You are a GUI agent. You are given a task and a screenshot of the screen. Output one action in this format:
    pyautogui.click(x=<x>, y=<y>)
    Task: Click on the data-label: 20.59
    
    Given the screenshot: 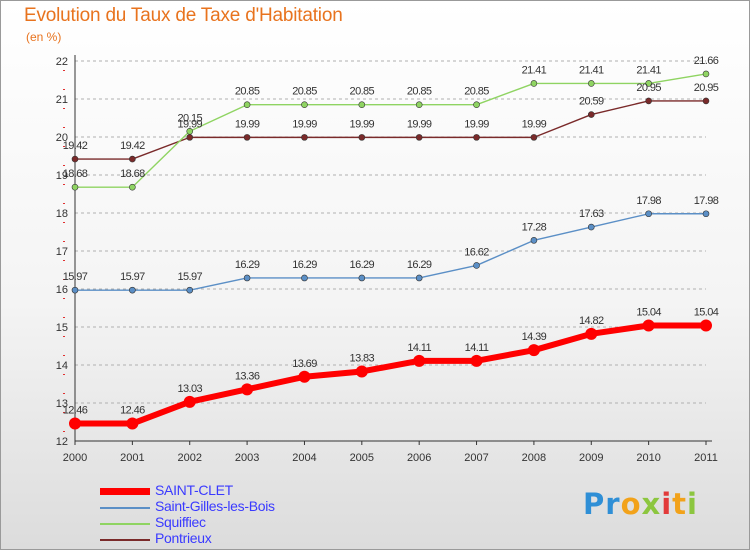 What is the action you would take?
    pyautogui.click(x=591, y=102)
    